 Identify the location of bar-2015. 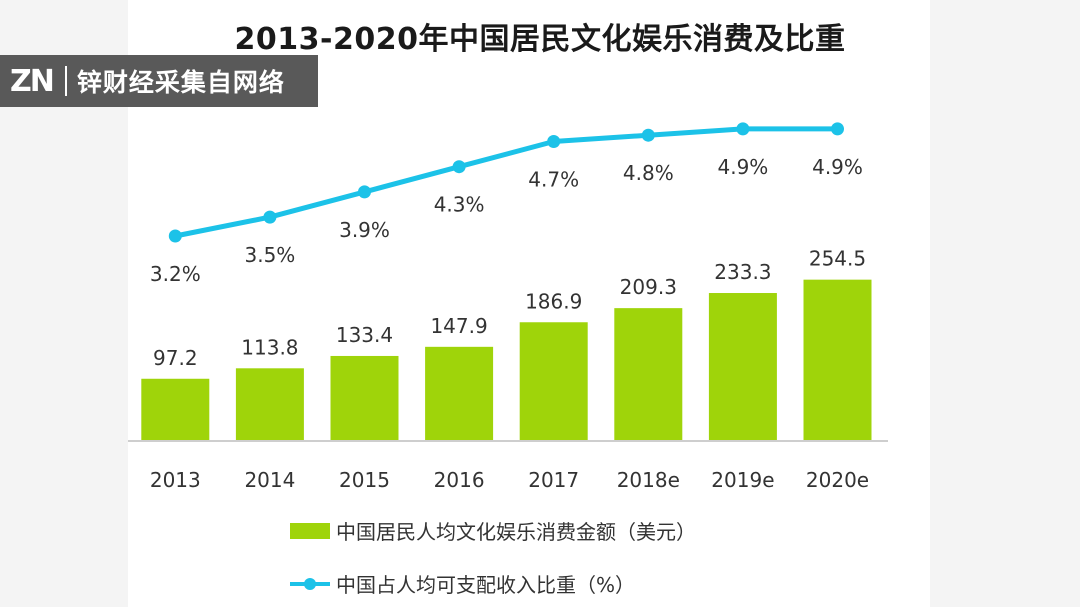
(364, 397).